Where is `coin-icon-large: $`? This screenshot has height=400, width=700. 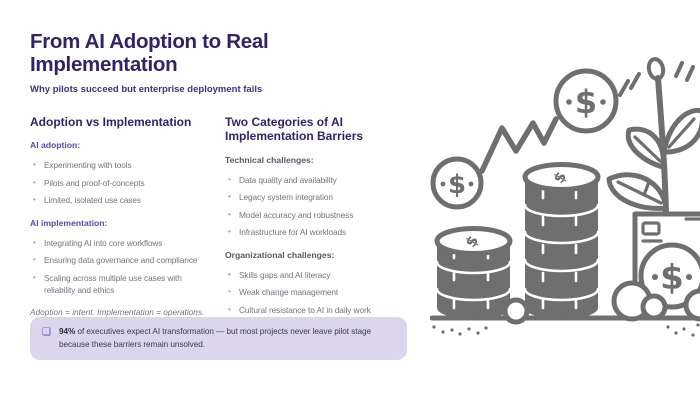
coin-icon-large: $ is located at coordinates (586, 101).